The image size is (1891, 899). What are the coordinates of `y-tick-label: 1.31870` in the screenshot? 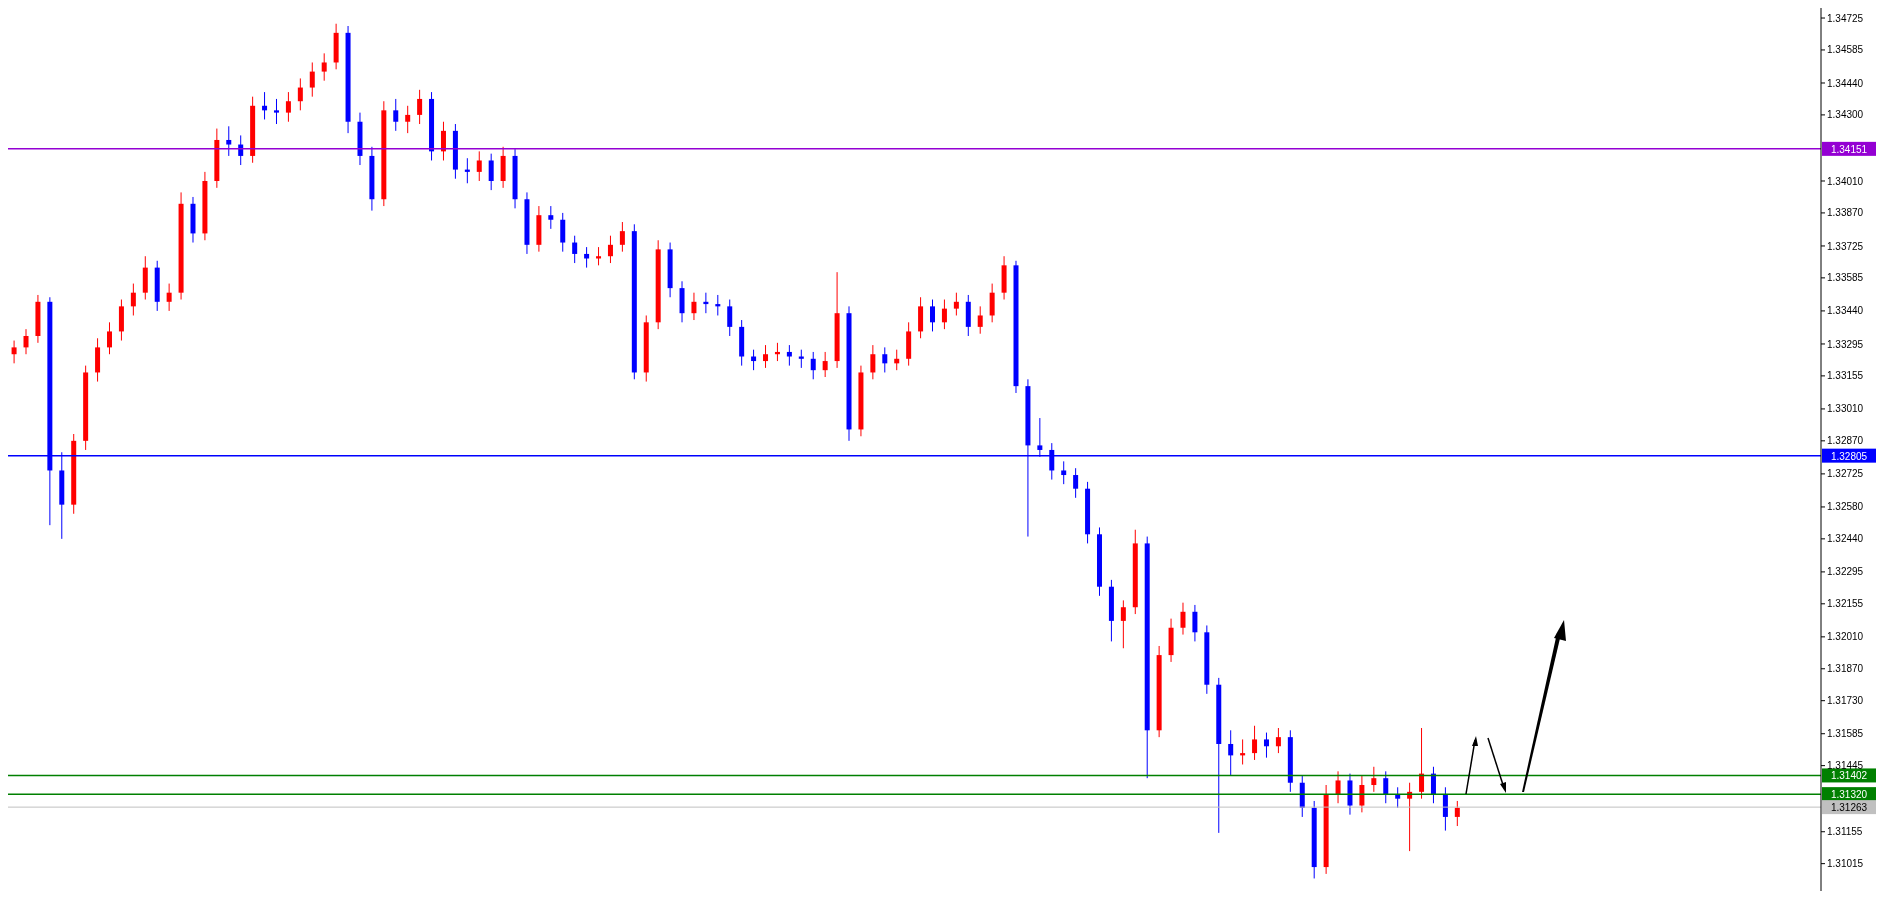 It's located at (1845, 669).